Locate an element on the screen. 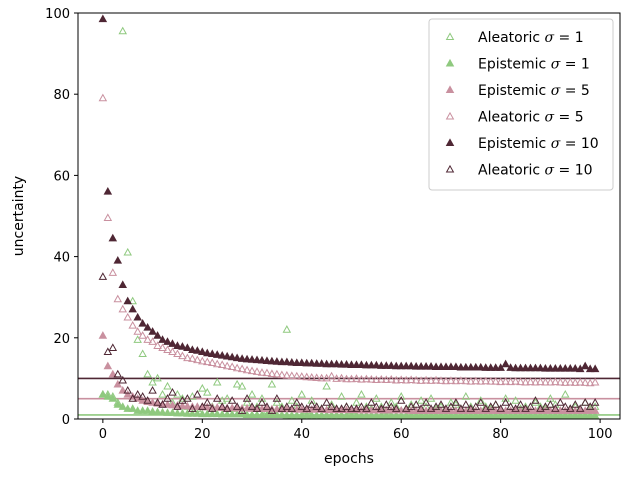  y-axis-label: uncertainty is located at coordinates (19, 216).